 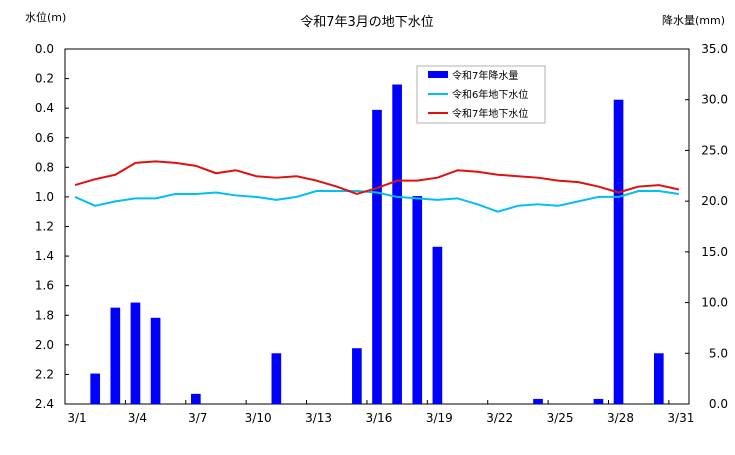 What do you see at coordinates (44, 227) in the screenshot?
I see `left-axis-tick-label: 1.2` at bounding box center [44, 227].